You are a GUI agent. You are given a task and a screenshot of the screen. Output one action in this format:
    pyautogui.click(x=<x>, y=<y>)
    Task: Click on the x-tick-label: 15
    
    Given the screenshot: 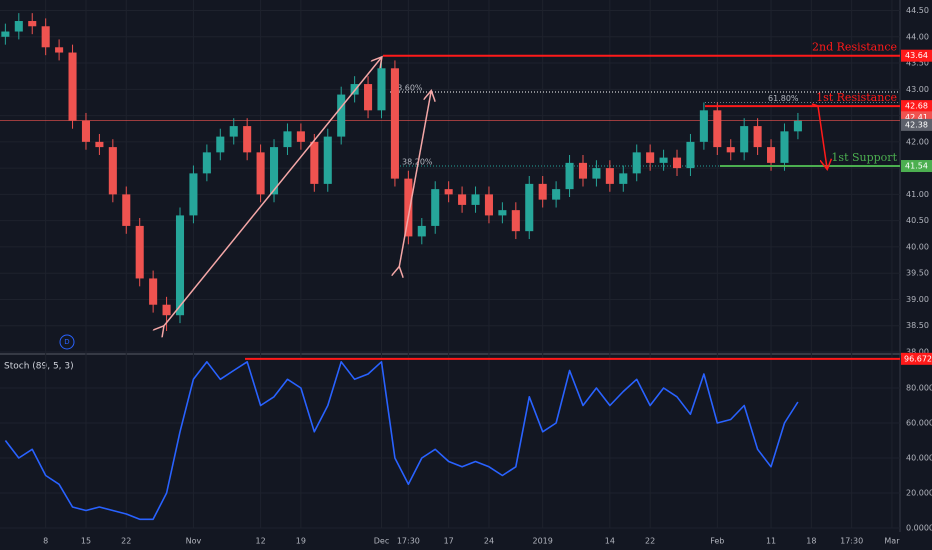 What is the action you would take?
    pyautogui.click(x=86, y=541)
    